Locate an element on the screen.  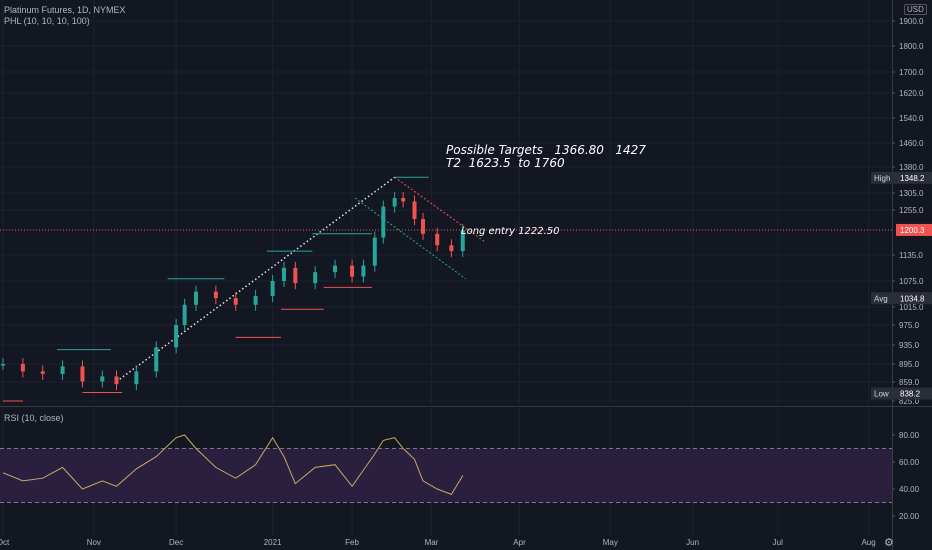
gear-icon: ⚙ is located at coordinates (889, 543).